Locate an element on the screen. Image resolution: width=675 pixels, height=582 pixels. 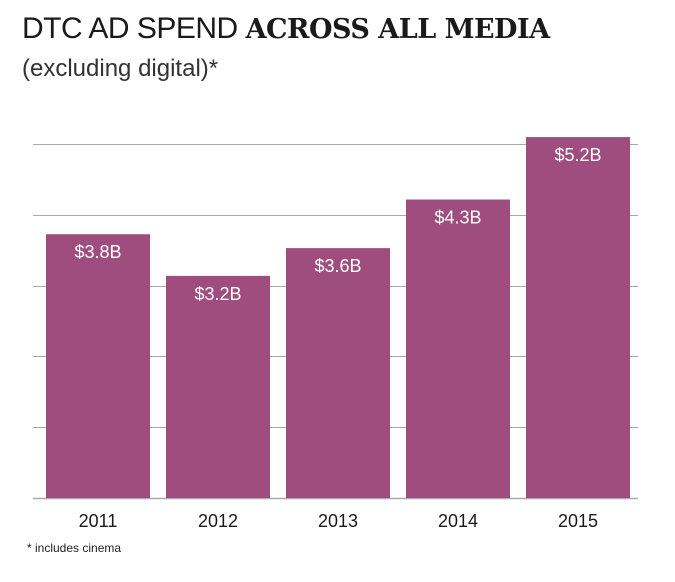
chart-title: DTC AD SPEND ACROSS ALL MEDIA is located at coordinates (286, 29).